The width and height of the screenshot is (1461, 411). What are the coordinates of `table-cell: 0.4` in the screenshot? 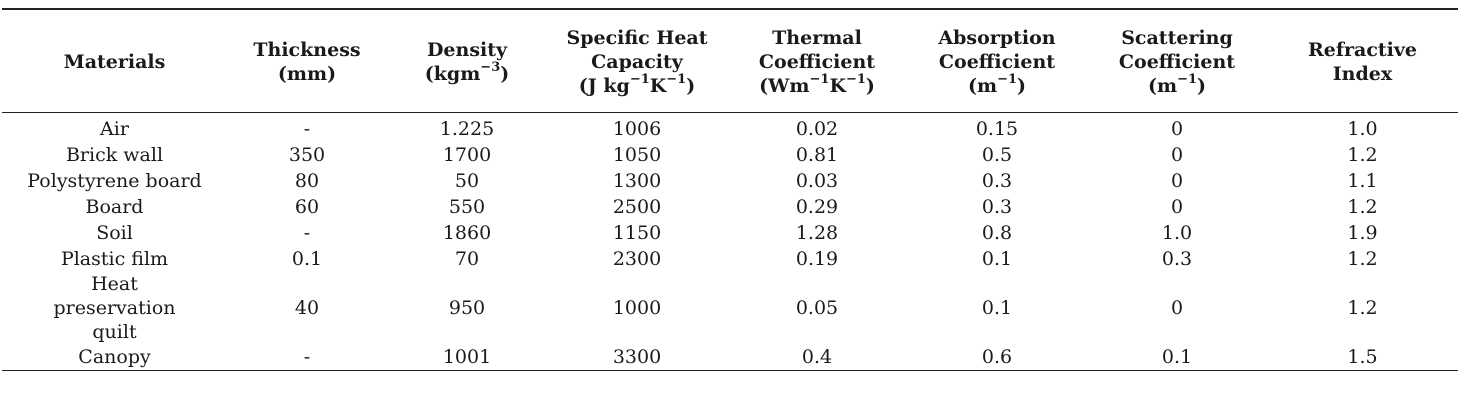 It's located at (817, 356).